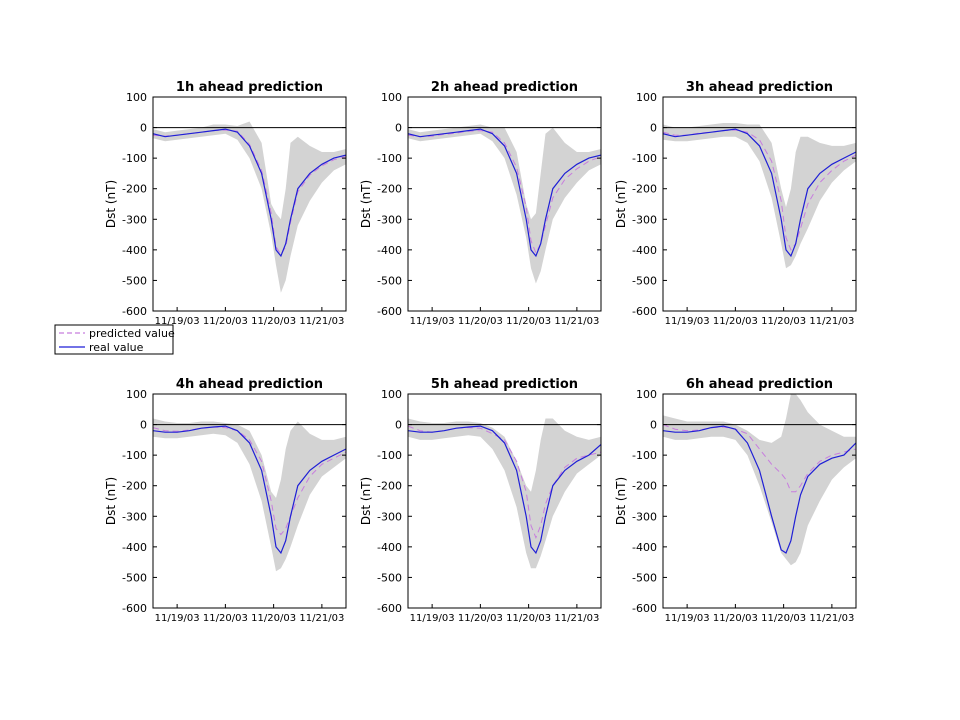 The image size is (960, 720). I want to click on legend-label: predicted value, so click(132, 333).